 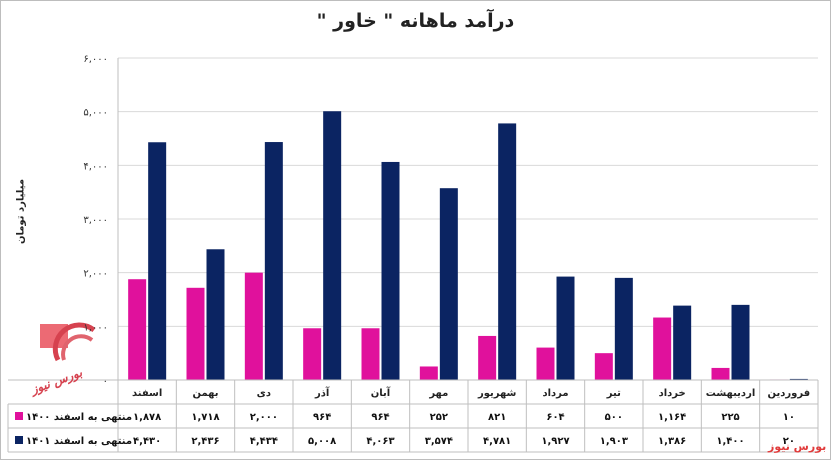 What do you see at coordinates (380, 441) in the screenshot?
I see `value-label: ۴,۰۶۳` at bounding box center [380, 441].